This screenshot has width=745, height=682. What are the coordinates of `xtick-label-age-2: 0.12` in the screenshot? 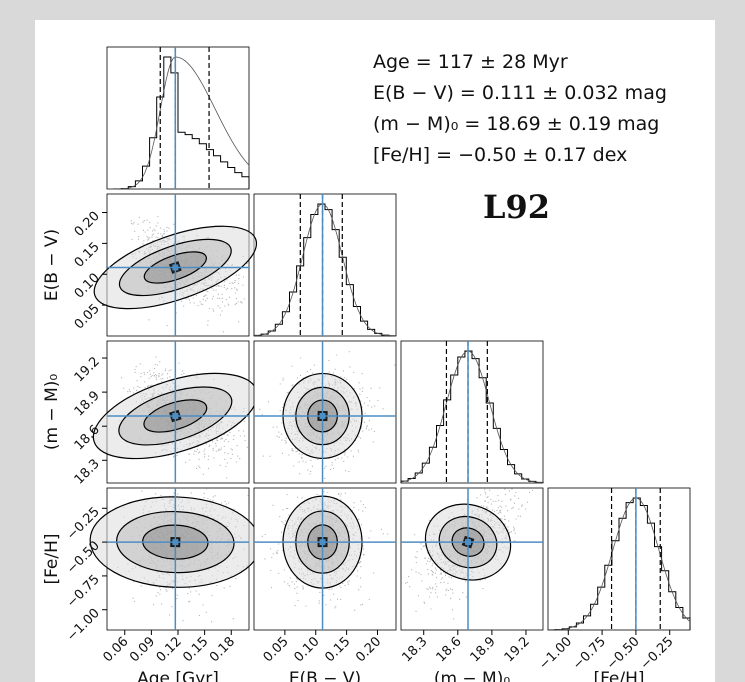 It's located at (169, 649).